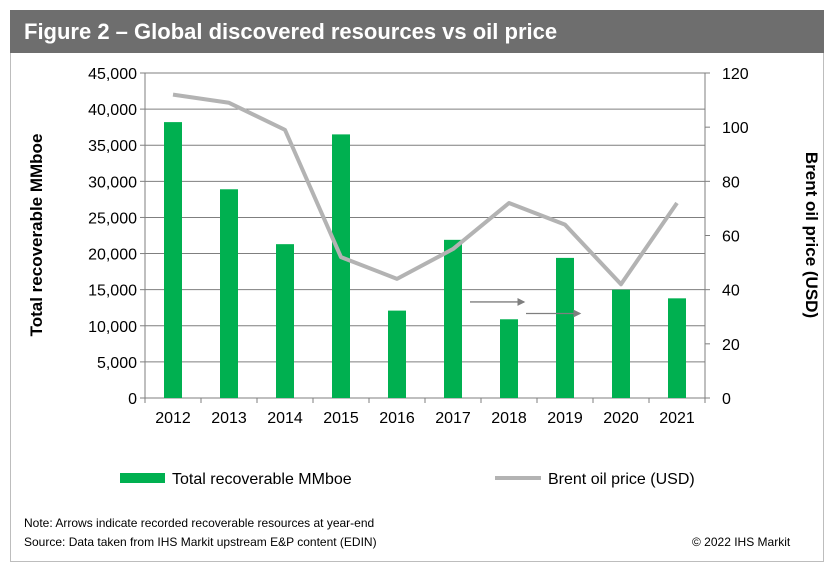 Image resolution: width=834 pixels, height=571 pixels. What do you see at coordinates (731, 345) in the screenshot?
I see `y2-tick-label: 20` at bounding box center [731, 345].